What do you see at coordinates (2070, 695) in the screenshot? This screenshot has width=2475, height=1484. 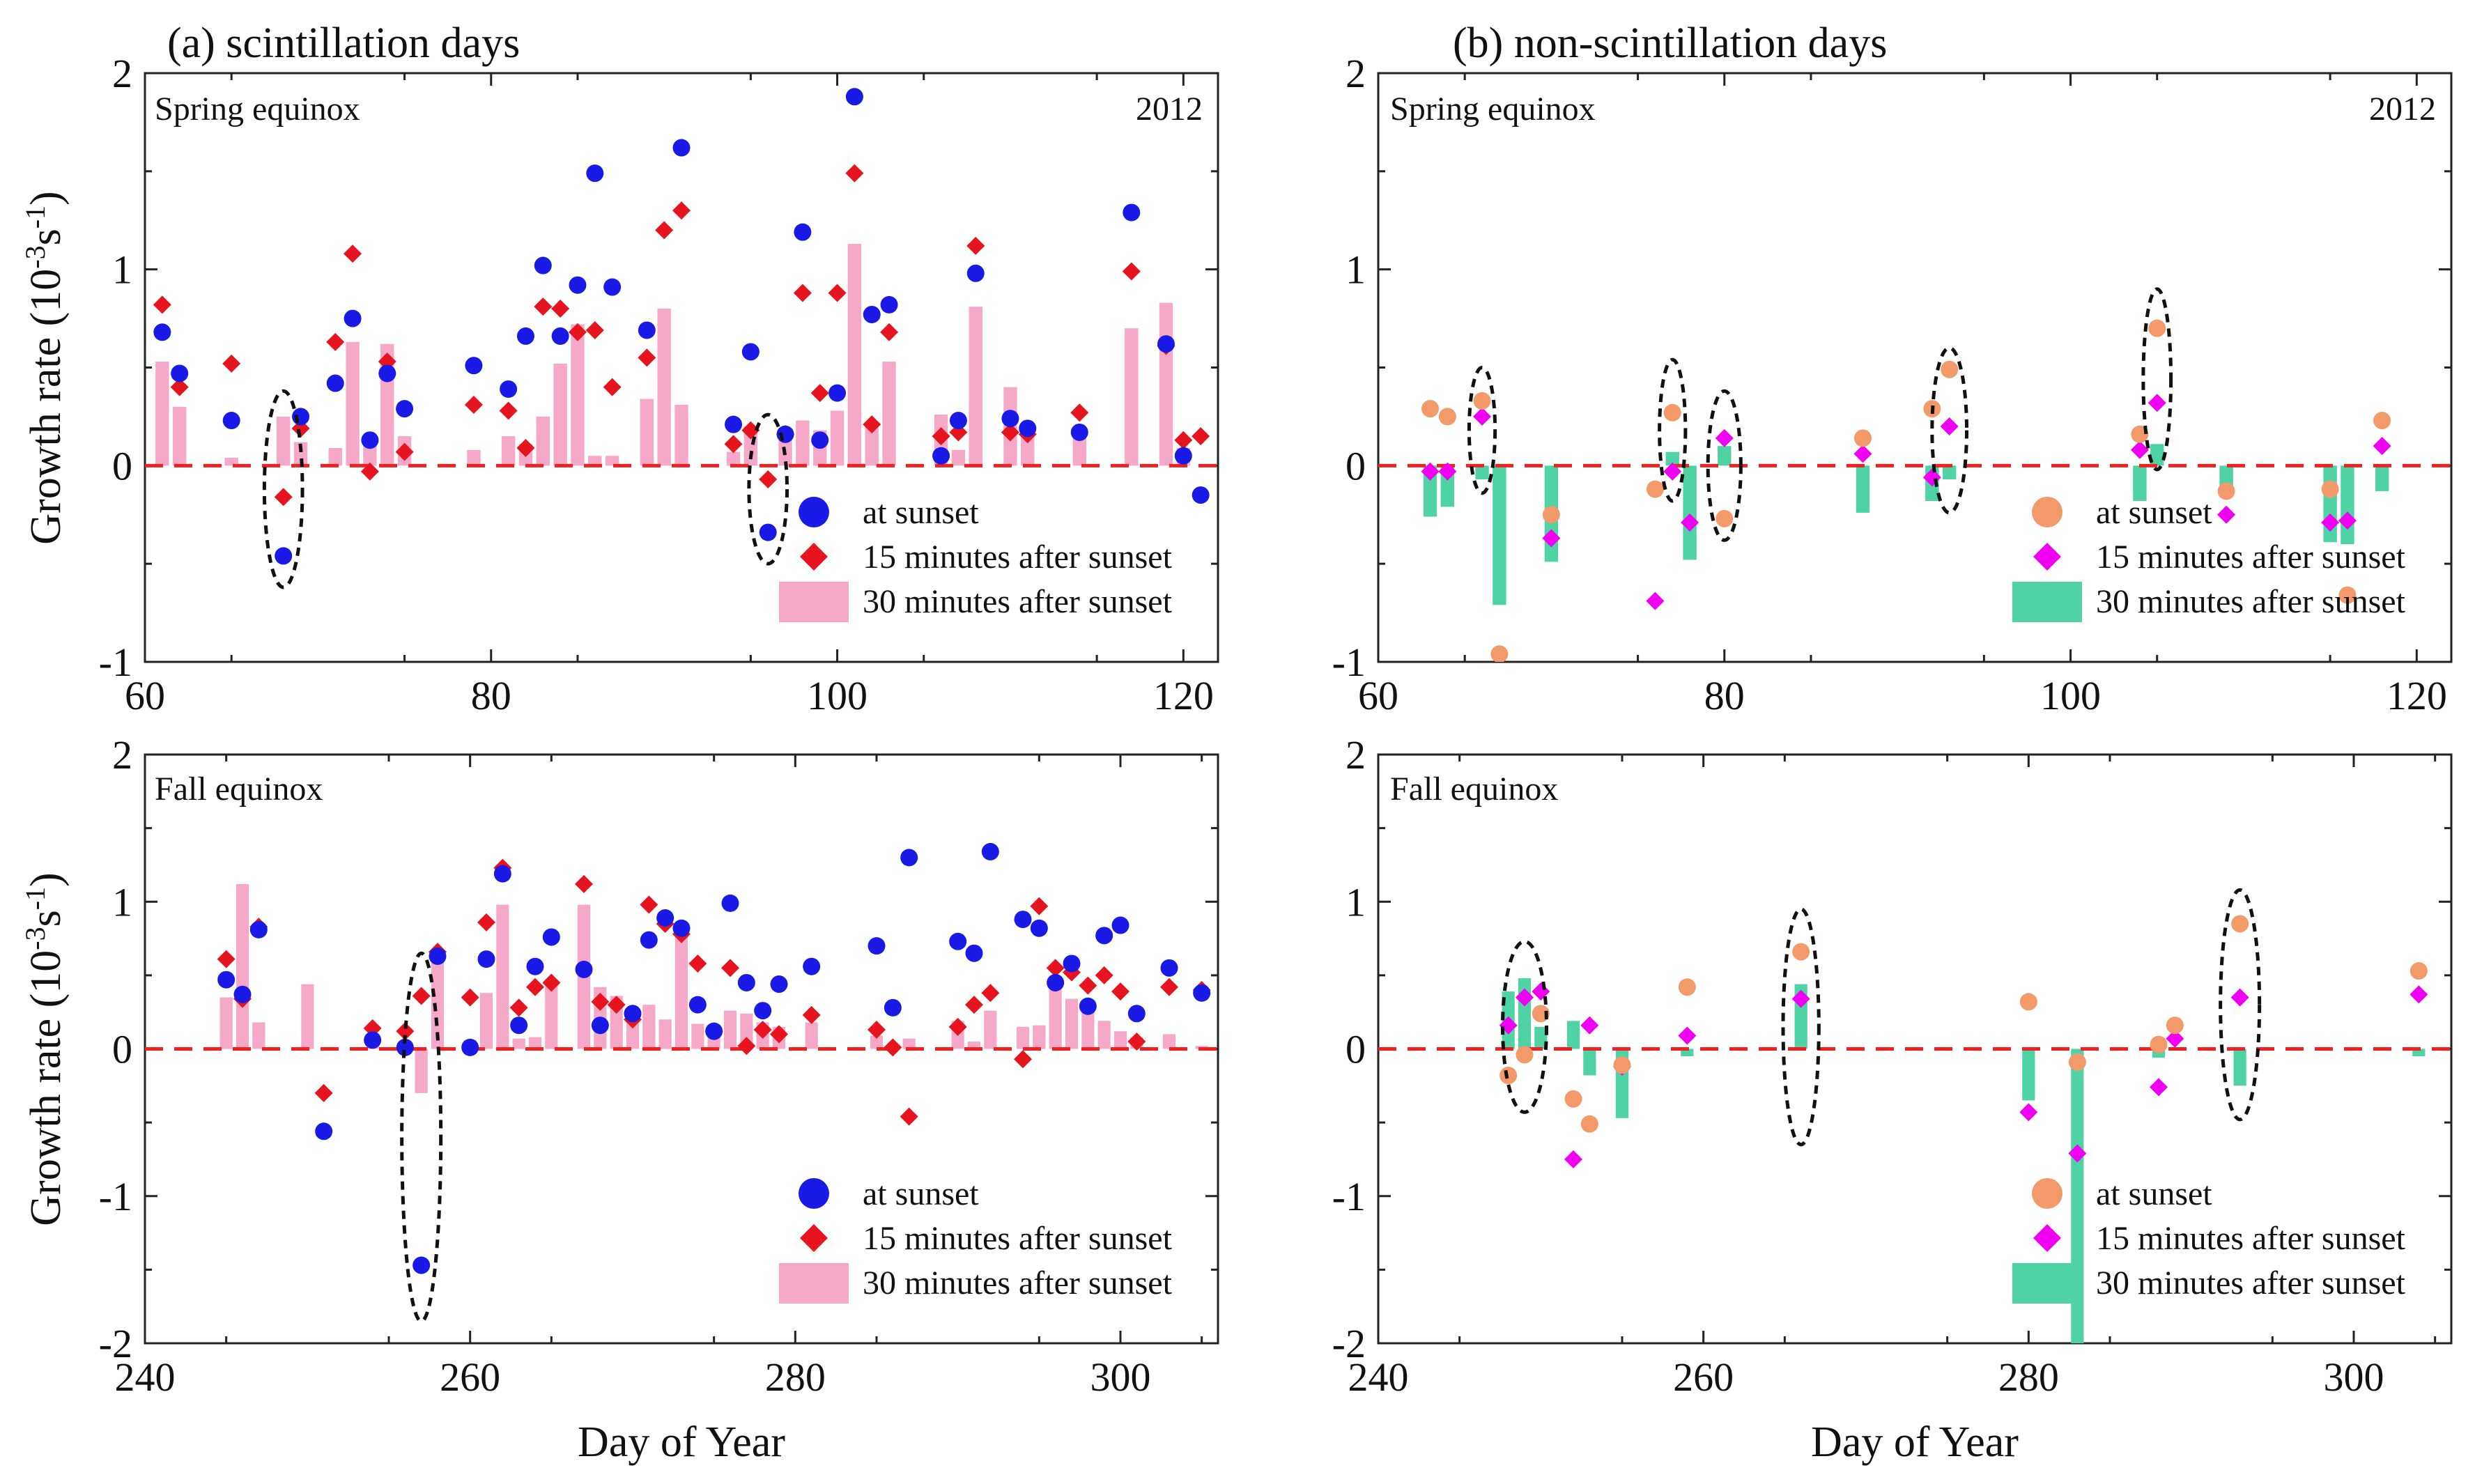 I see `x-tick-label: 100` at bounding box center [2070, 695].